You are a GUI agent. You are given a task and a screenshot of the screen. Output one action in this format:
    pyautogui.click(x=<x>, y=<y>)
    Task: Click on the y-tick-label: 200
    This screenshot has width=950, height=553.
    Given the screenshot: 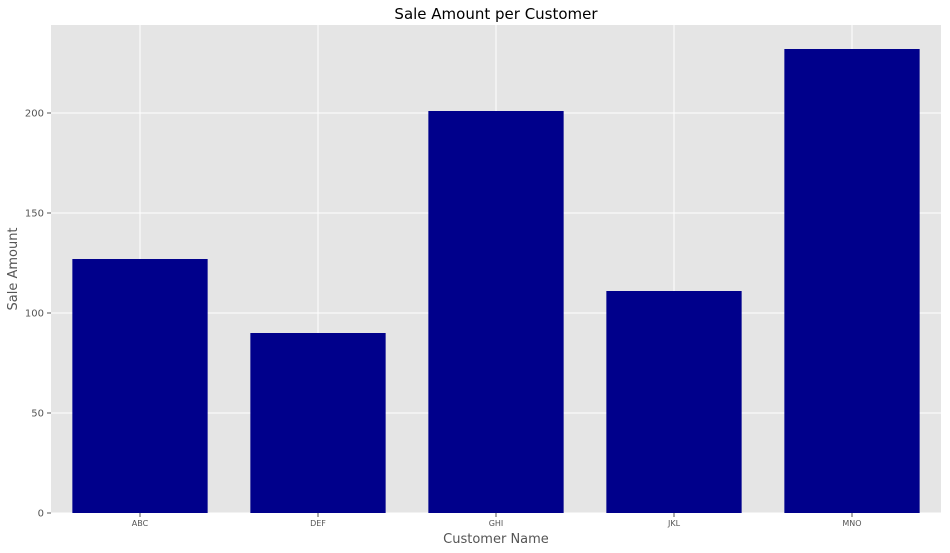 What is the action you would take?
    pyautogui.click(x=34, y=114)
    